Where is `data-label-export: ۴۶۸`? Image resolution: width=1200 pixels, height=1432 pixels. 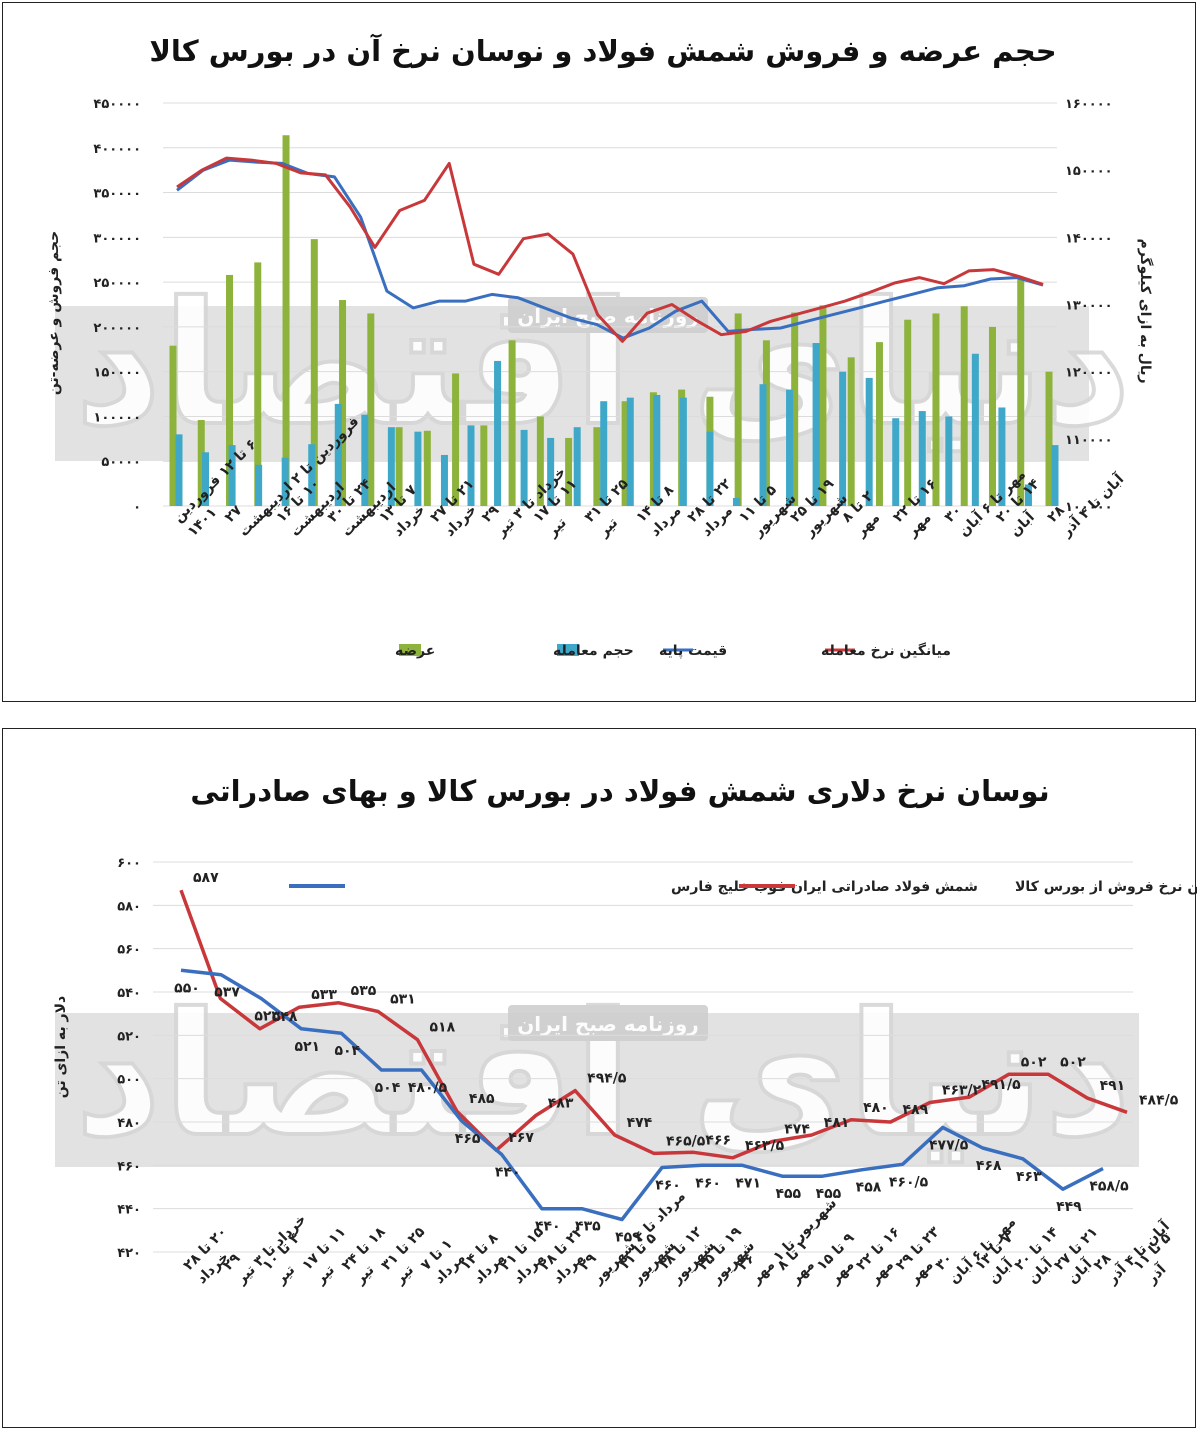 data-label-export: ۴۶۸ is located at coordinates (989, 1166).